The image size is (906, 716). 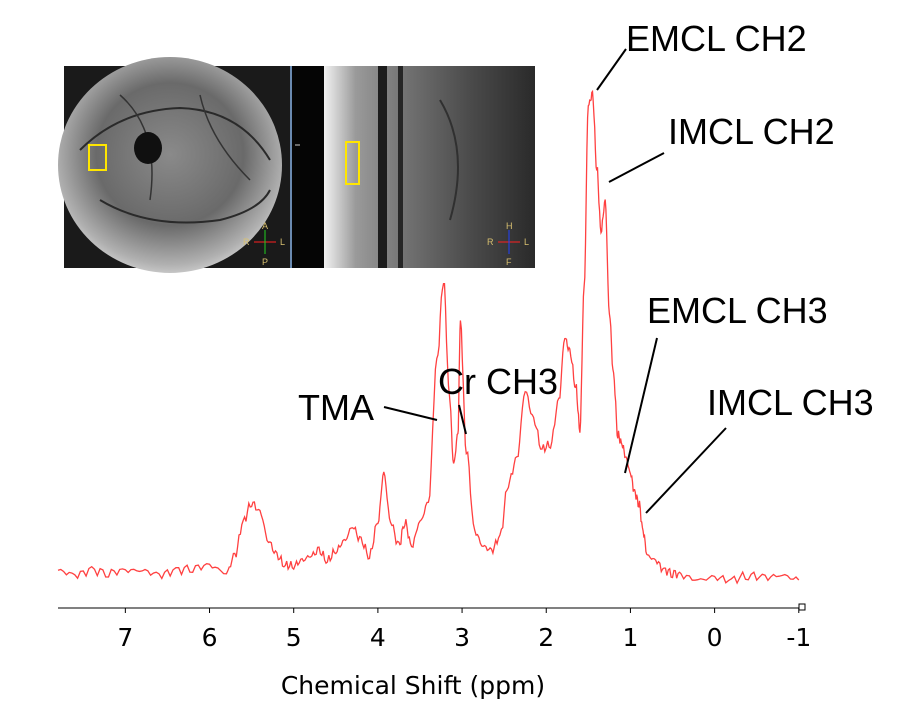 I want to click on axial-left-label: R, so click(x=246, y=242).